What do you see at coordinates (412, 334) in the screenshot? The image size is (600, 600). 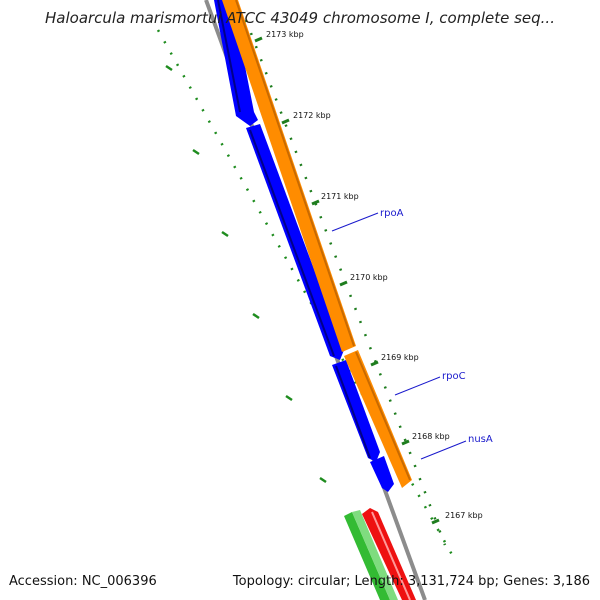 I see `gene-labels: rpoA rpoC nusA` at bounding box center [412, 334].